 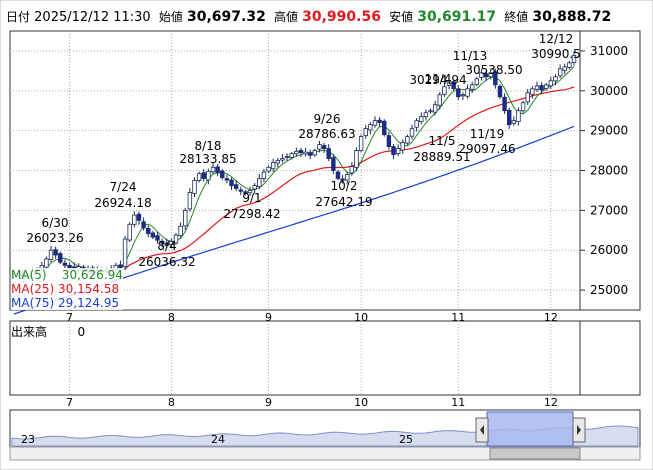 I want to click on navigator-labels: 23 24 25, so click(x=217, y=439).